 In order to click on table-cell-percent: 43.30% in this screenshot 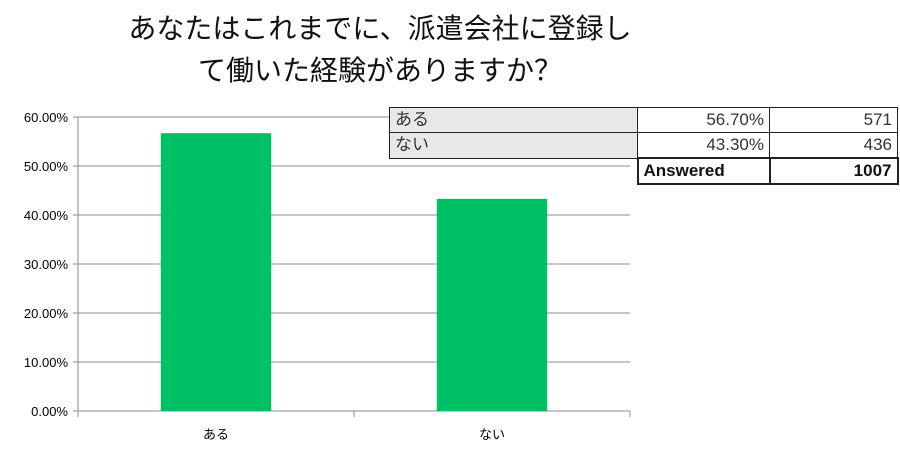, I will do `click(703, 145)`.